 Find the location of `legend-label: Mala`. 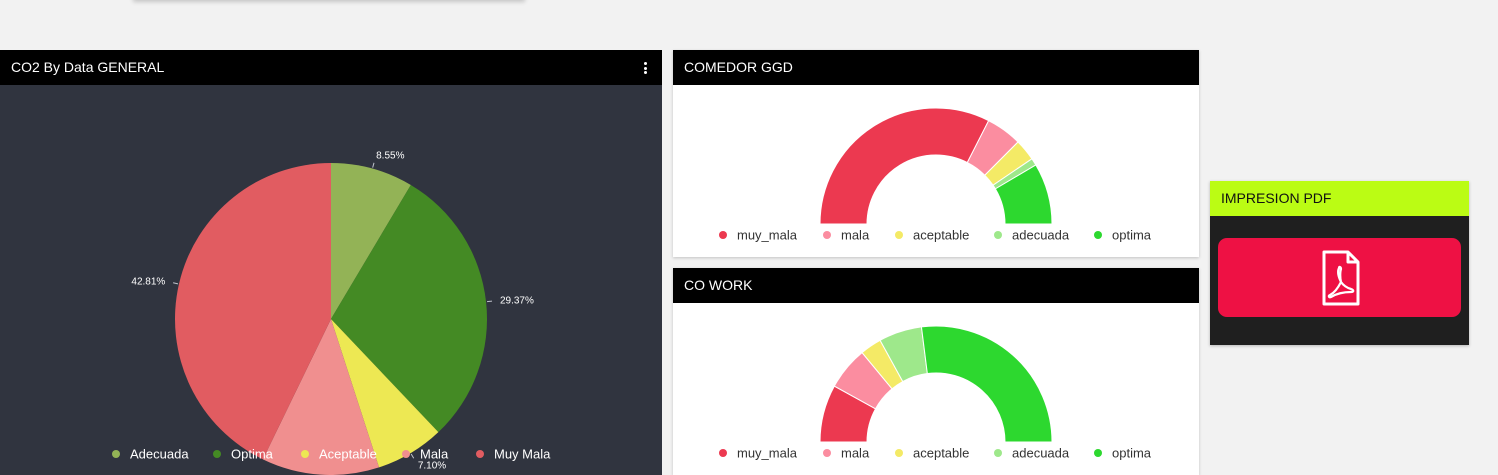

legend-label: Mala is located at coordinates (434, 454).